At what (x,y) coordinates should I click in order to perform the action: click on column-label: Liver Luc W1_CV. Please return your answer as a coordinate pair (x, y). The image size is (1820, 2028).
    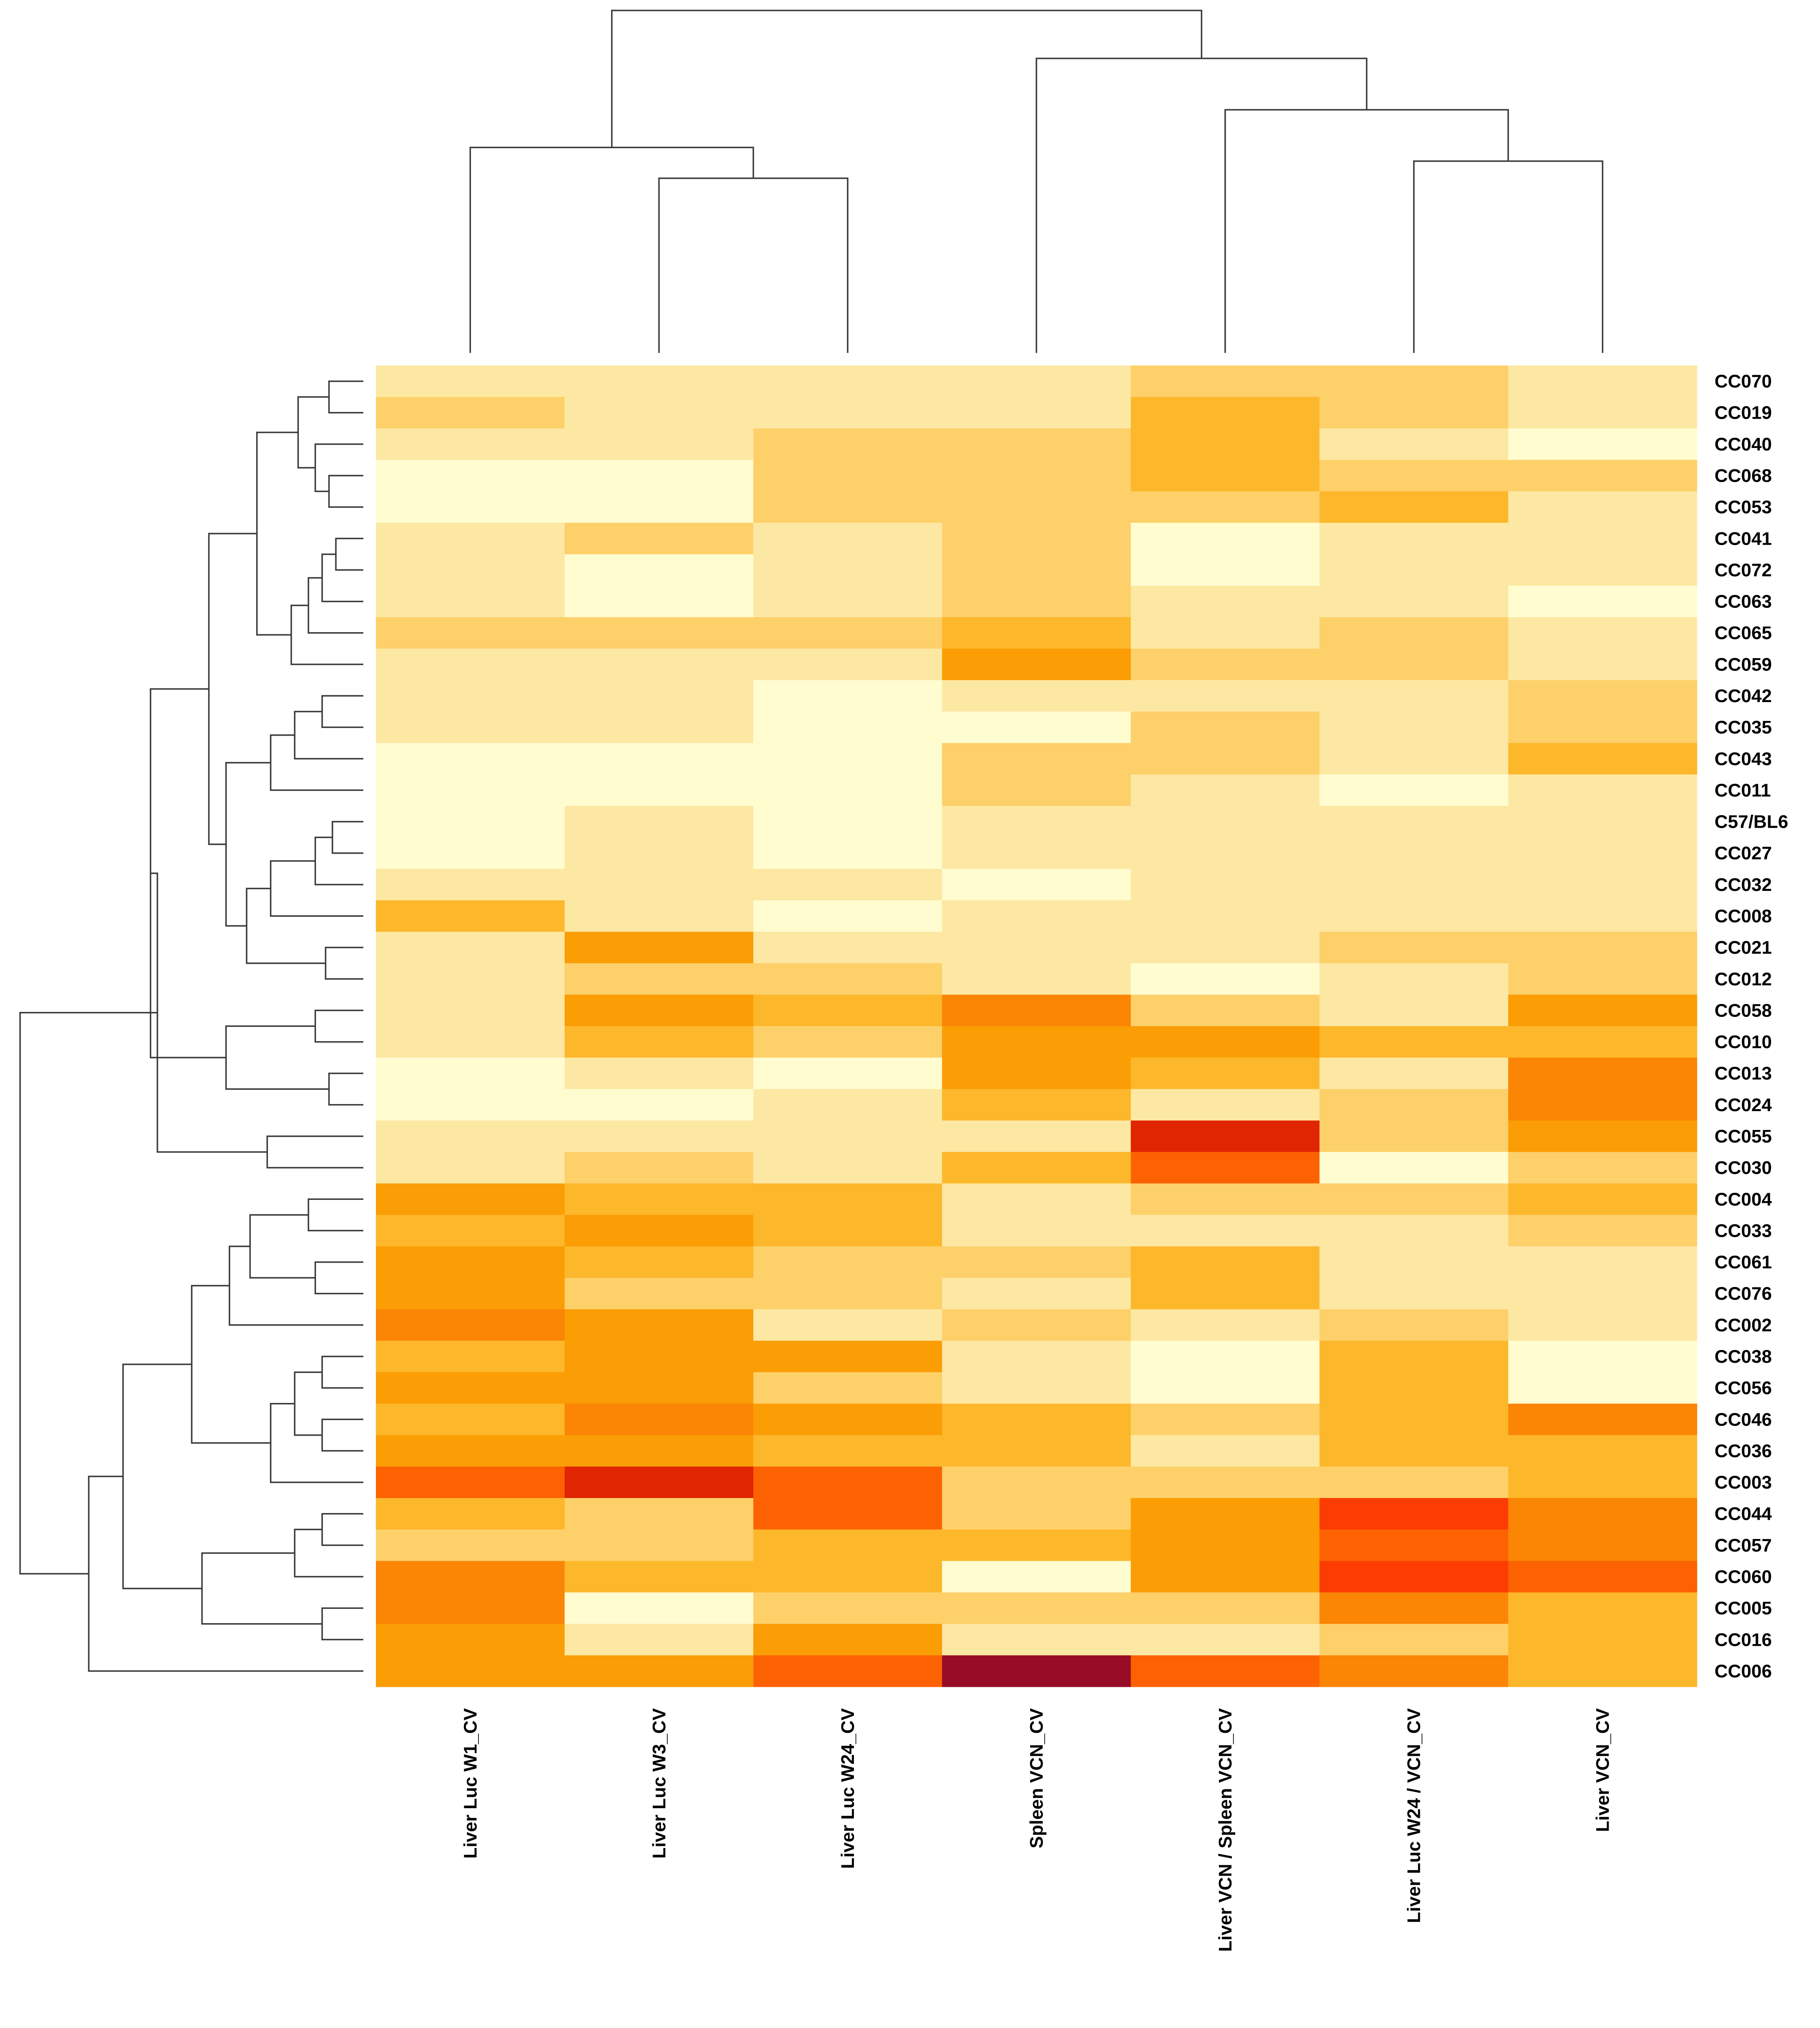
    Looking at the image, I should click on (471, 1783).